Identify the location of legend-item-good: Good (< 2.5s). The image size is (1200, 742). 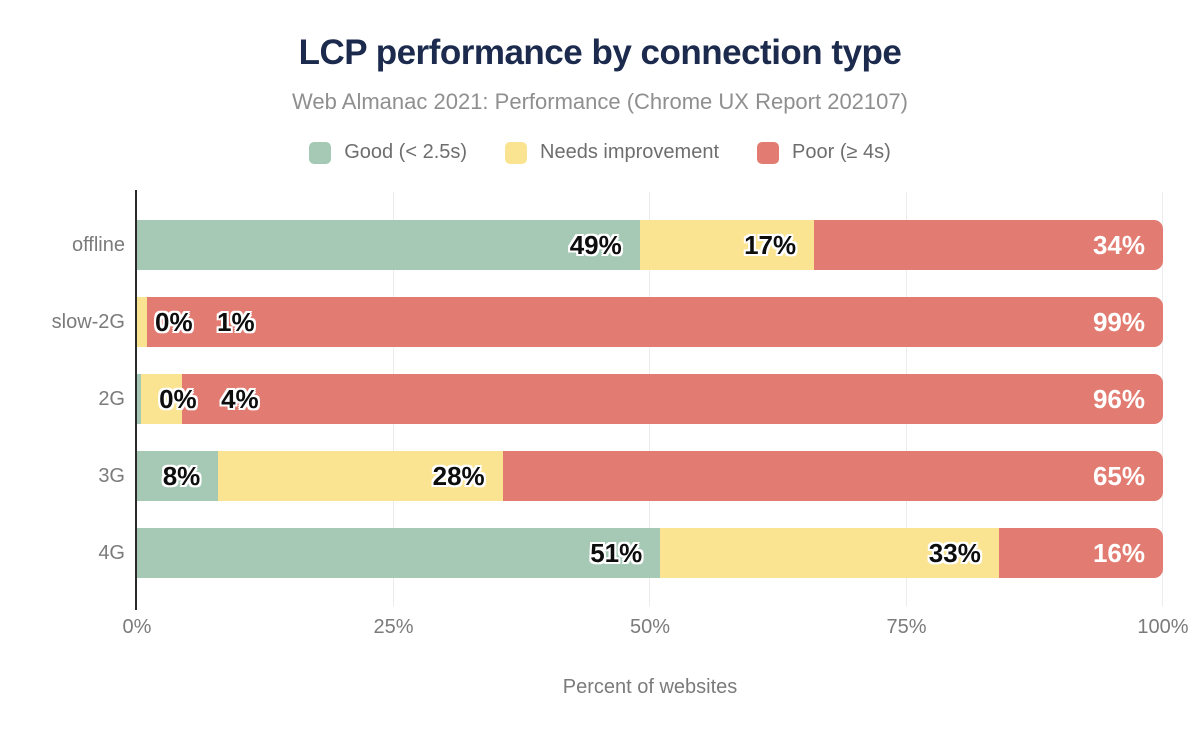
(388, 152).